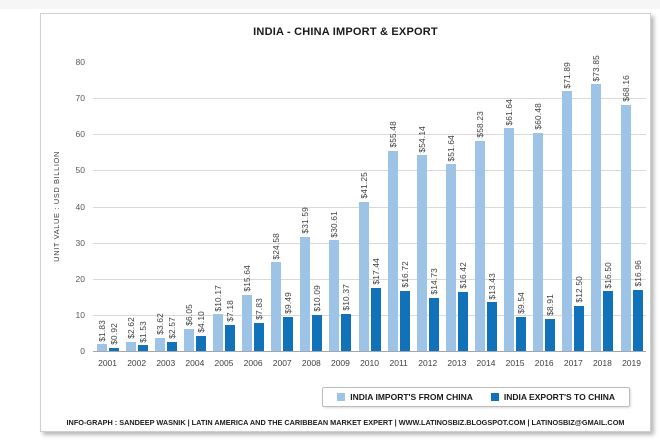 Image resolution: width=660 pixels, height=440 pixels. What do you see at coordinates (188, 327) in the screenshot?
I see `import-bar: $6.05` at bounding box center [188, 327].